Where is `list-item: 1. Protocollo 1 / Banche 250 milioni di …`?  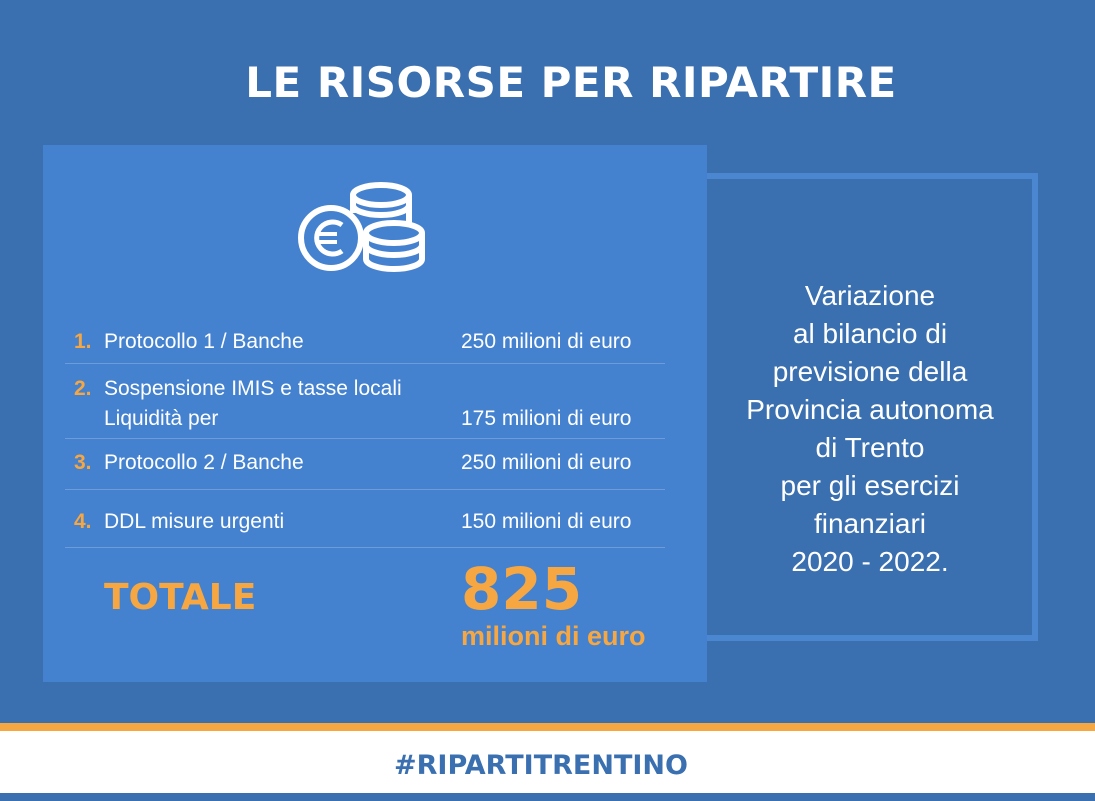
list-item: 1. Protocollo 1 / Banche 250 milioni di … is located at coordinates (365, 342).